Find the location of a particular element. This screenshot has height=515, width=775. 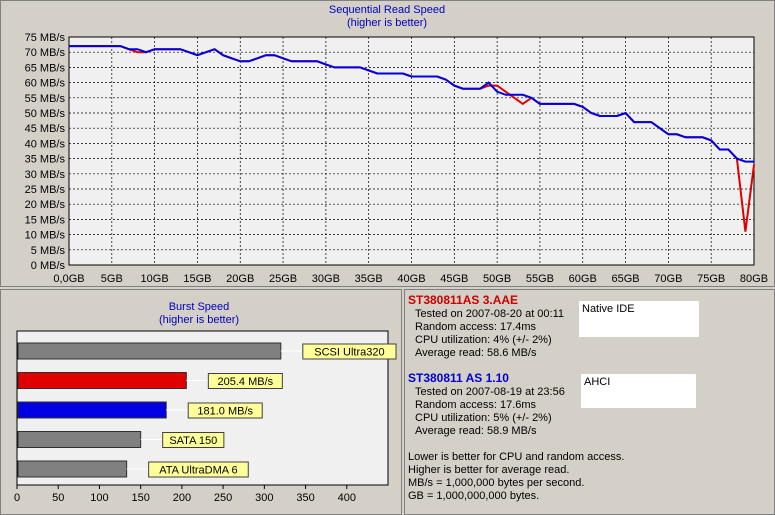

burst-x-tick-label: 400 is located at coordinates (347, 498).